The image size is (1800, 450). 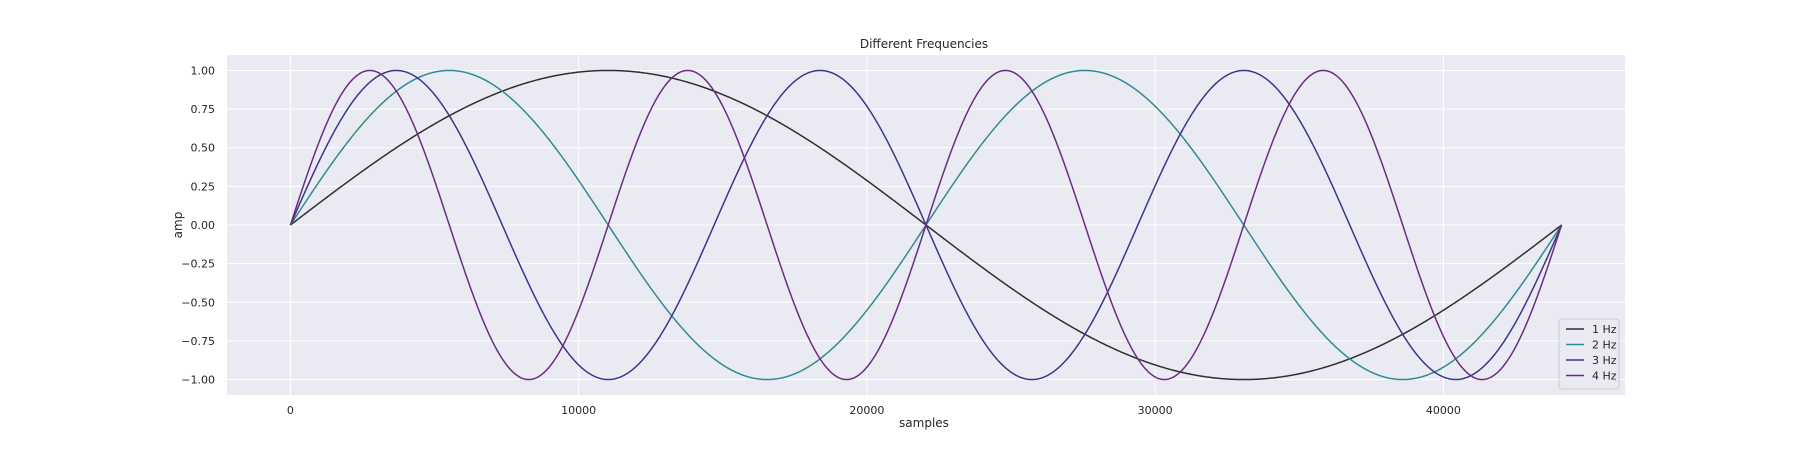 I want to click on legend-box, so click(x=1589, y=354).